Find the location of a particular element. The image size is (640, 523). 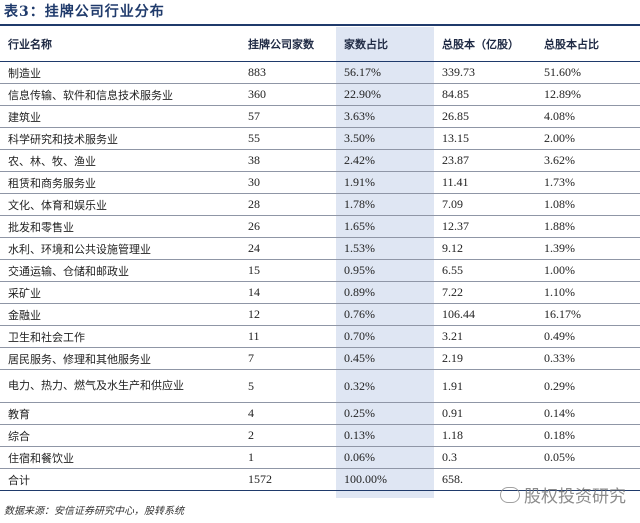

table-row: 电力、热力、燃气及水生产和供应业 5 0.32% 1.91 0.29% is located at coordinates (320, 386).